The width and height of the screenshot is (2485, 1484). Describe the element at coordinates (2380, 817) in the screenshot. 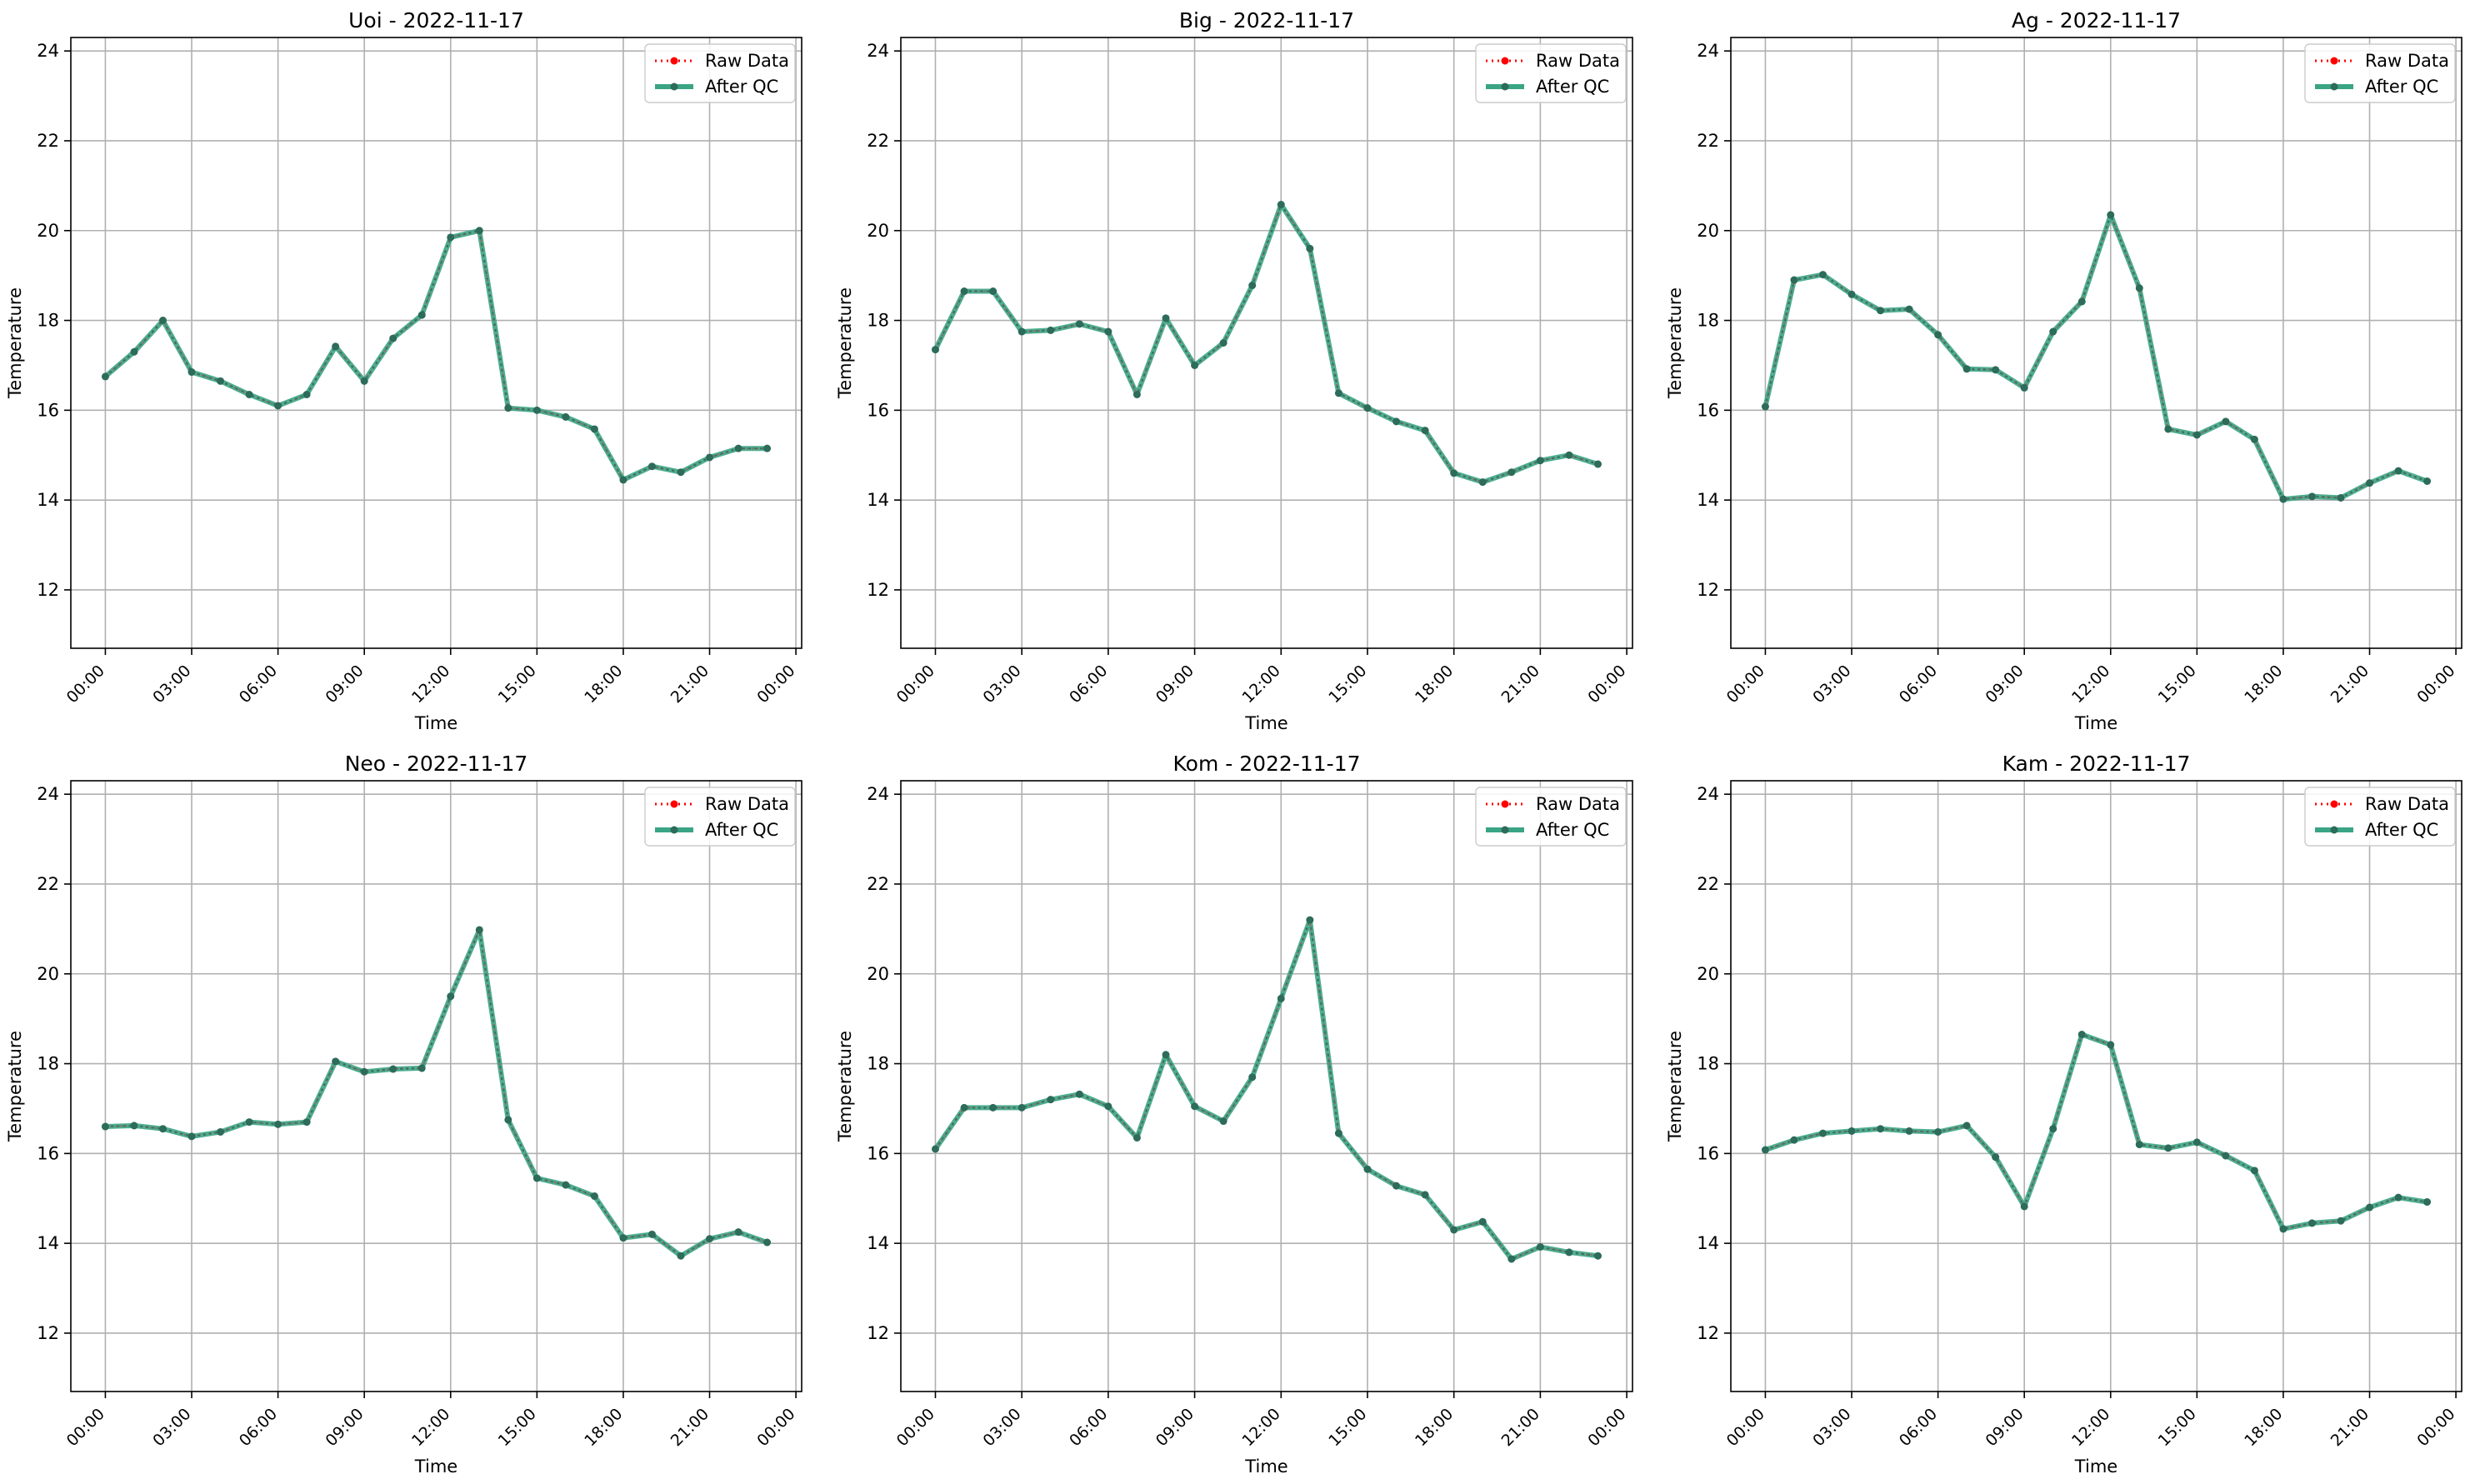

I see `legend: Raw Data After QC` at that location.